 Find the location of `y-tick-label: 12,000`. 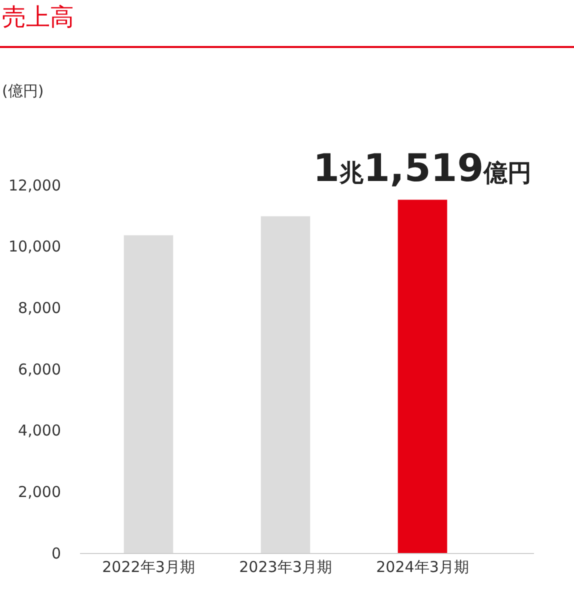

y-tick-label: 12,000 is located at coordinates (34, 185).